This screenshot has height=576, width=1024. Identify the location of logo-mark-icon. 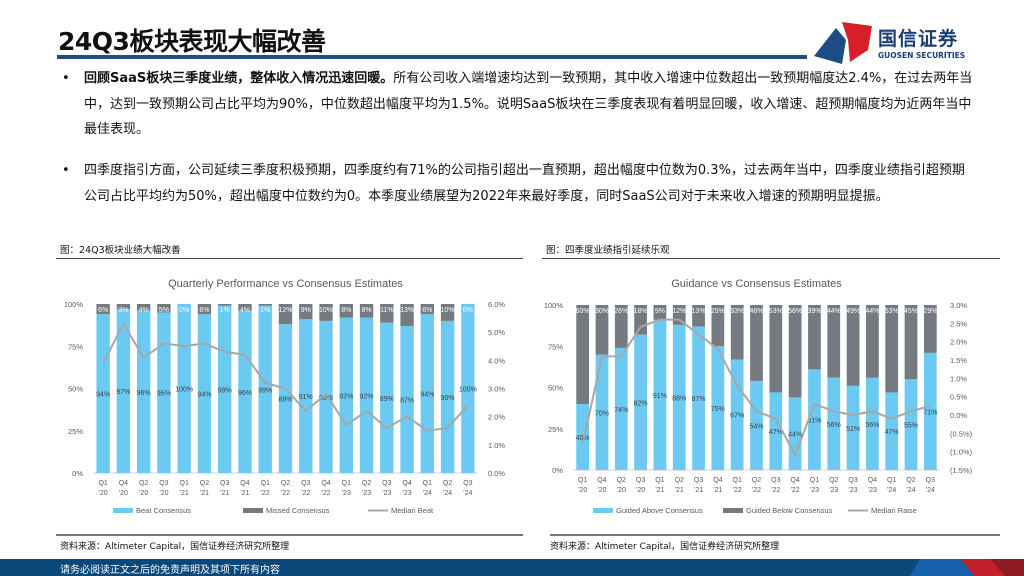
(843, 43).